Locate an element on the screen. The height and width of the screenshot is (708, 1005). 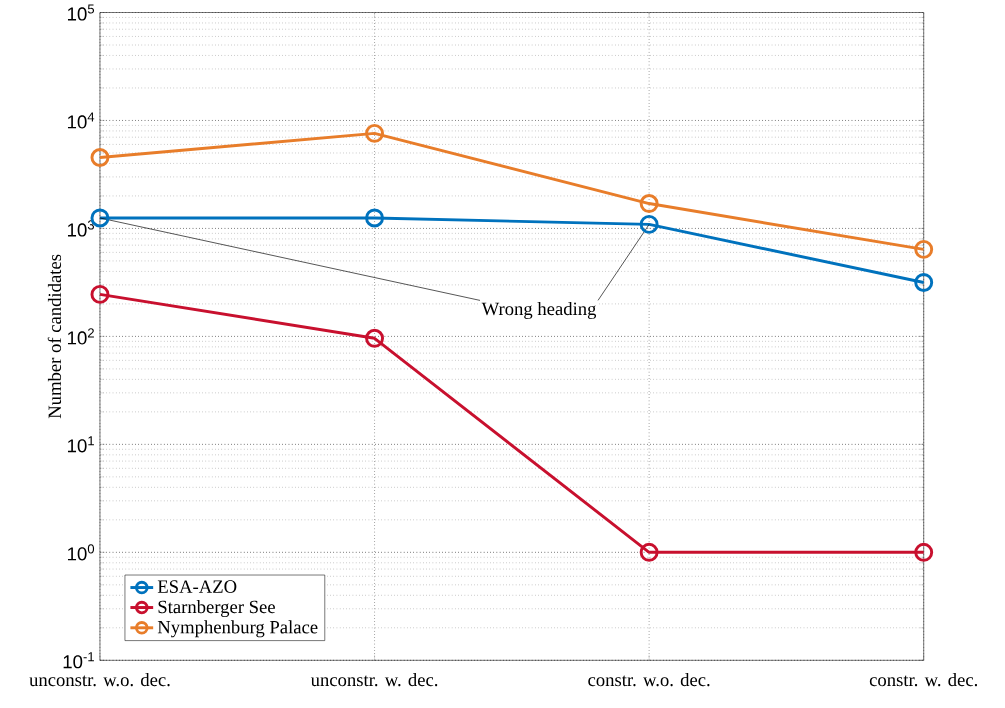
x-tick-label: unconstr. w. dec. is located at coordinates (374, 679).